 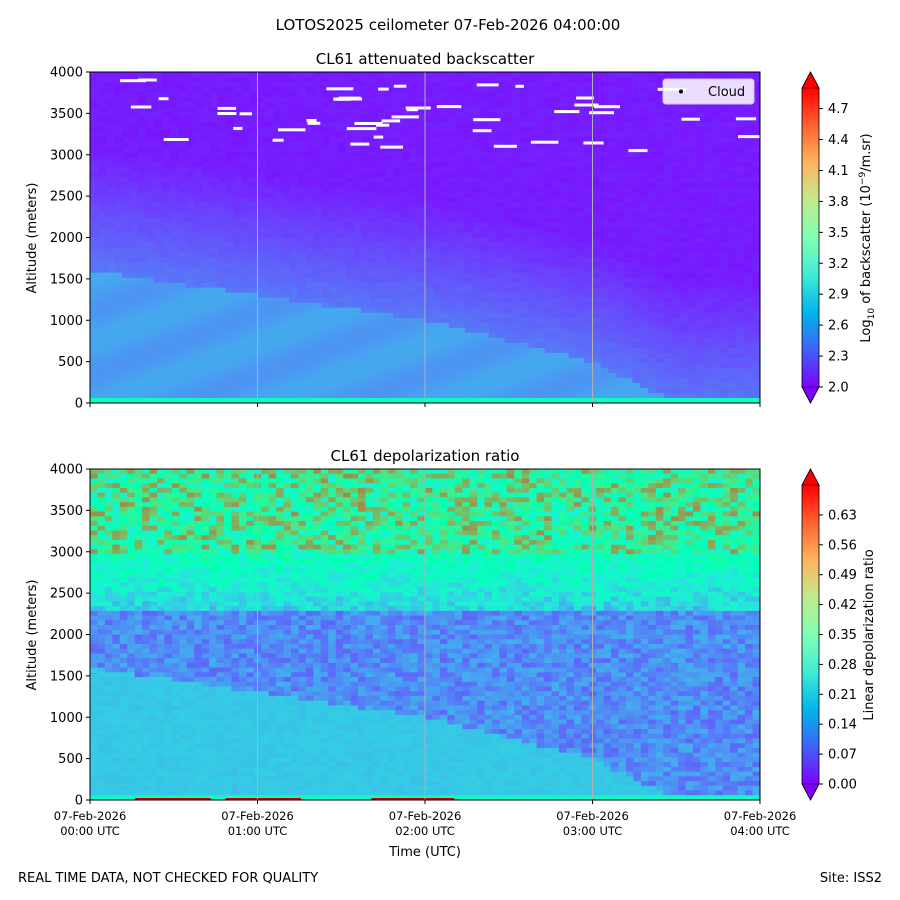 I want to click on backscatter-colorbar-gradient, so click(x=810, y=237).